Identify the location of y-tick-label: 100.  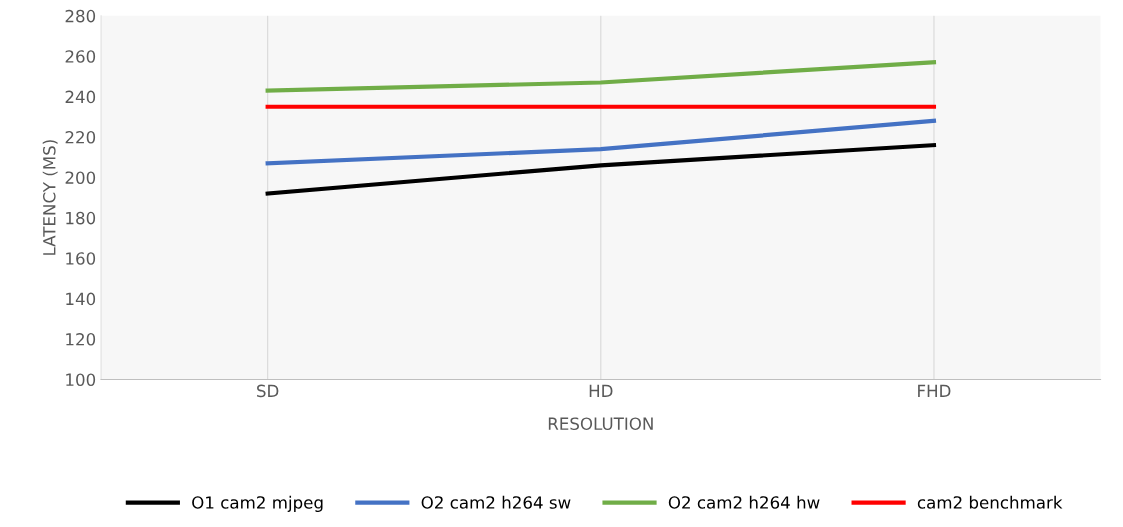
(81, 380).